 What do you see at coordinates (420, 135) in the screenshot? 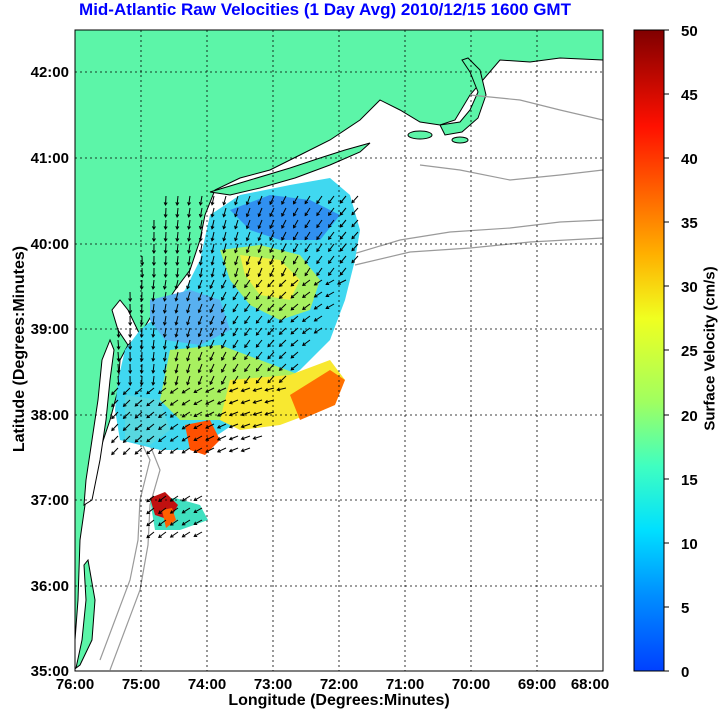
I see `land-marthas-vineyard` at bounding box center [420, 135].